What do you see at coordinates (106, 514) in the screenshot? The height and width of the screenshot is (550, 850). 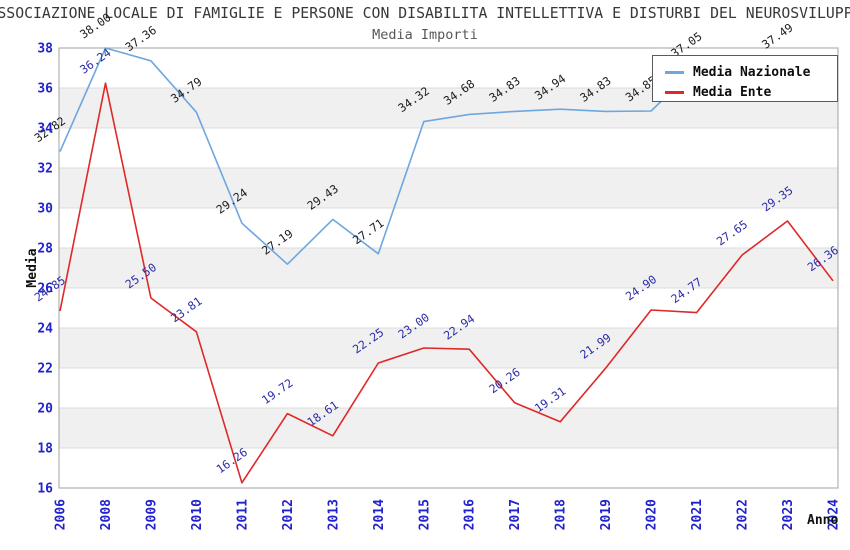 I see `x-tick-label: 2008` at bounding box center [106, 514].